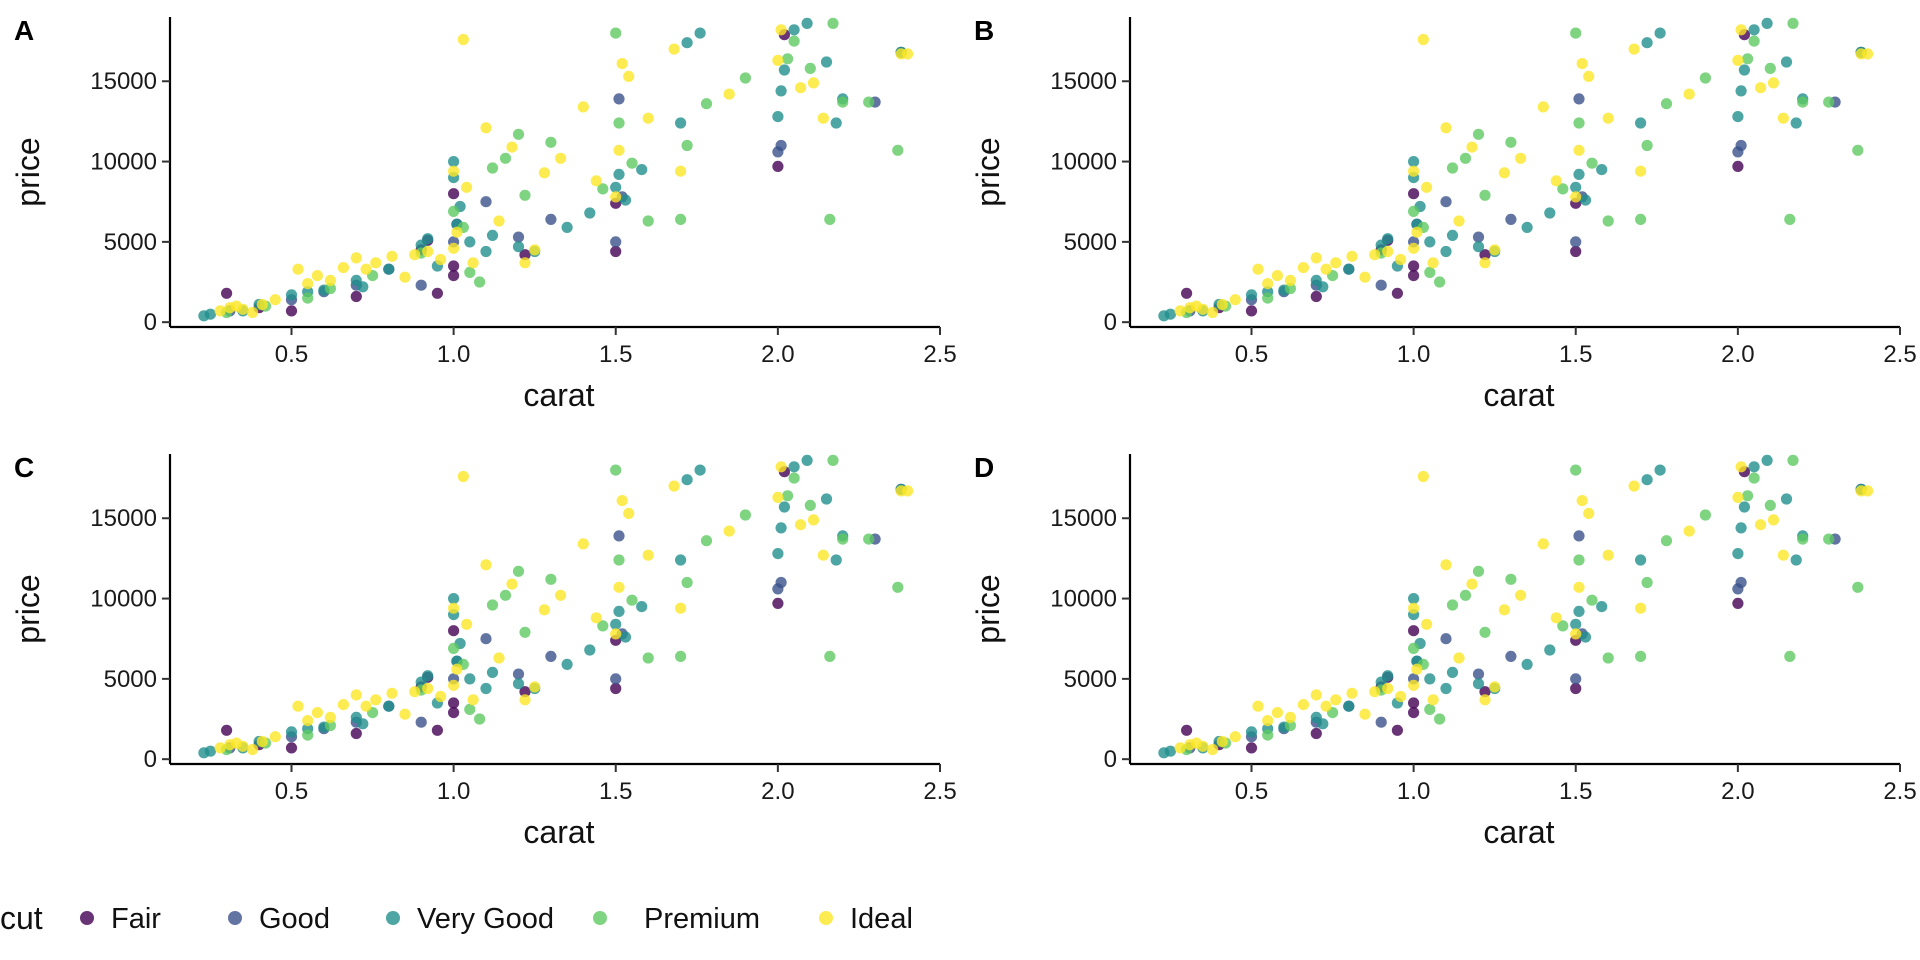 This screenshot has height=960, width=1920. What do you see at coordinates (1090, 679) in the screenshot?
I see `y-tick-label: 5000` at bounding box center [1090, 679].